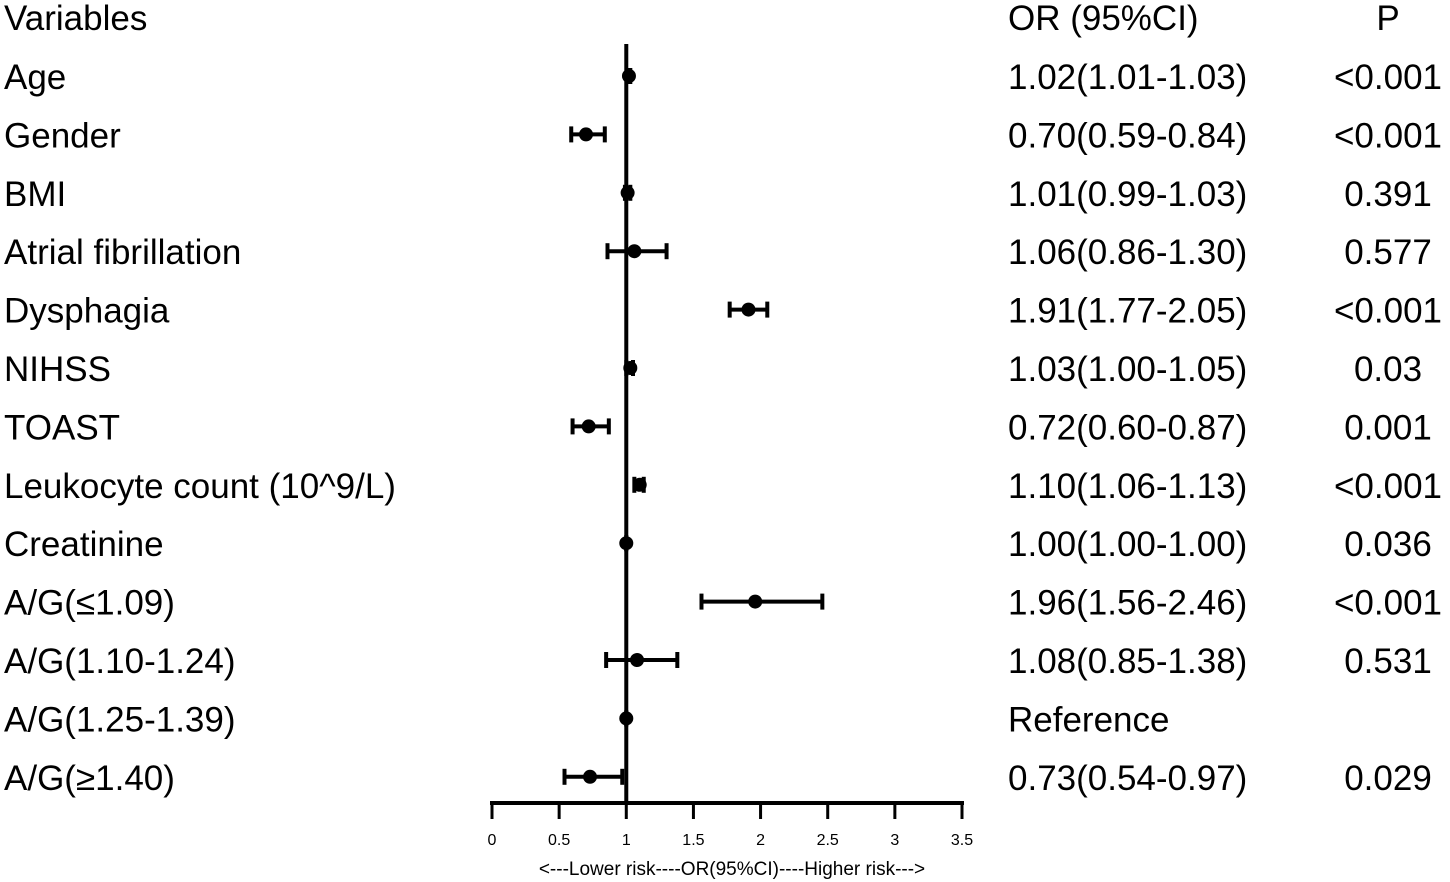  What do you see at coordinates (1127, 369) in the screenshot?
I see `or-value: 1.03(1.00-1.05)` at bounding box center [1127, 369].